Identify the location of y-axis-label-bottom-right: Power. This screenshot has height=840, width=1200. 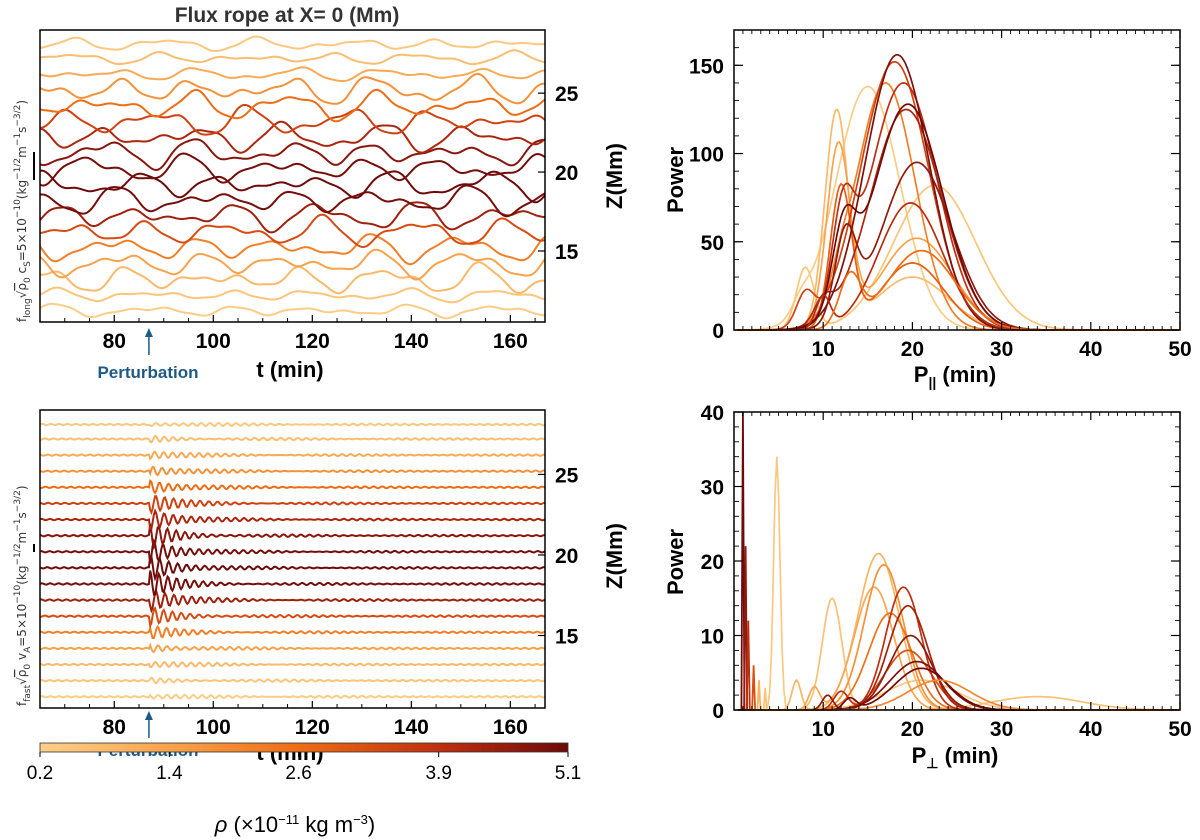
(675, 562).